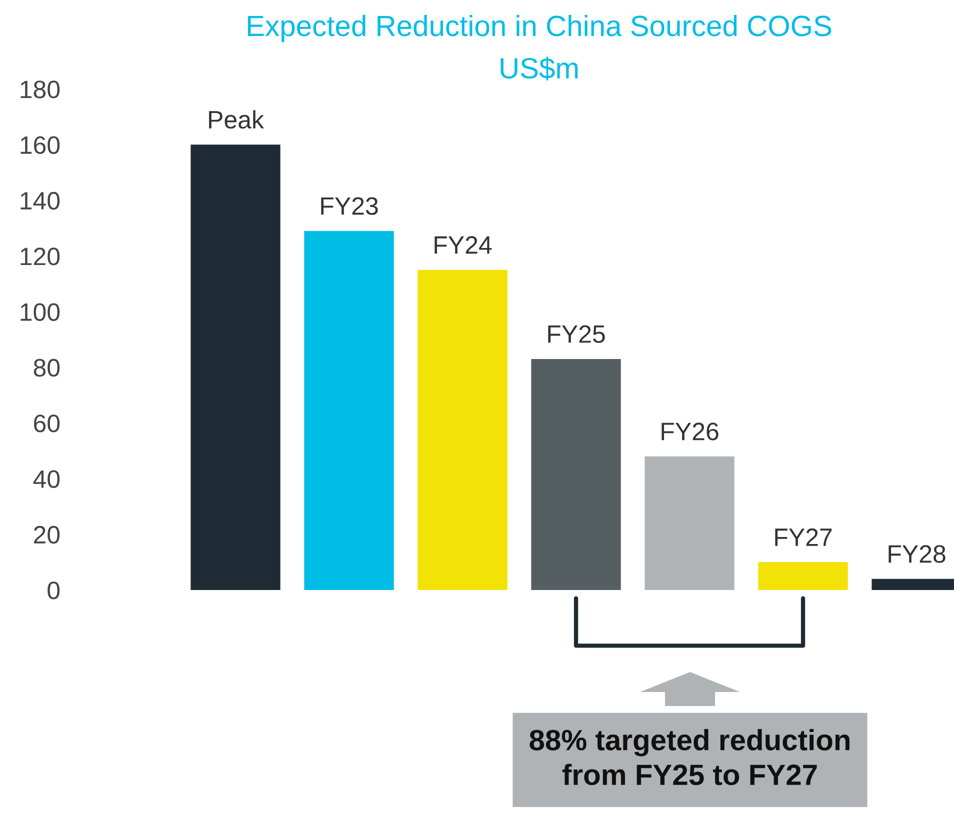  I want to click on y-tick-label: 120, so click(40, 257).